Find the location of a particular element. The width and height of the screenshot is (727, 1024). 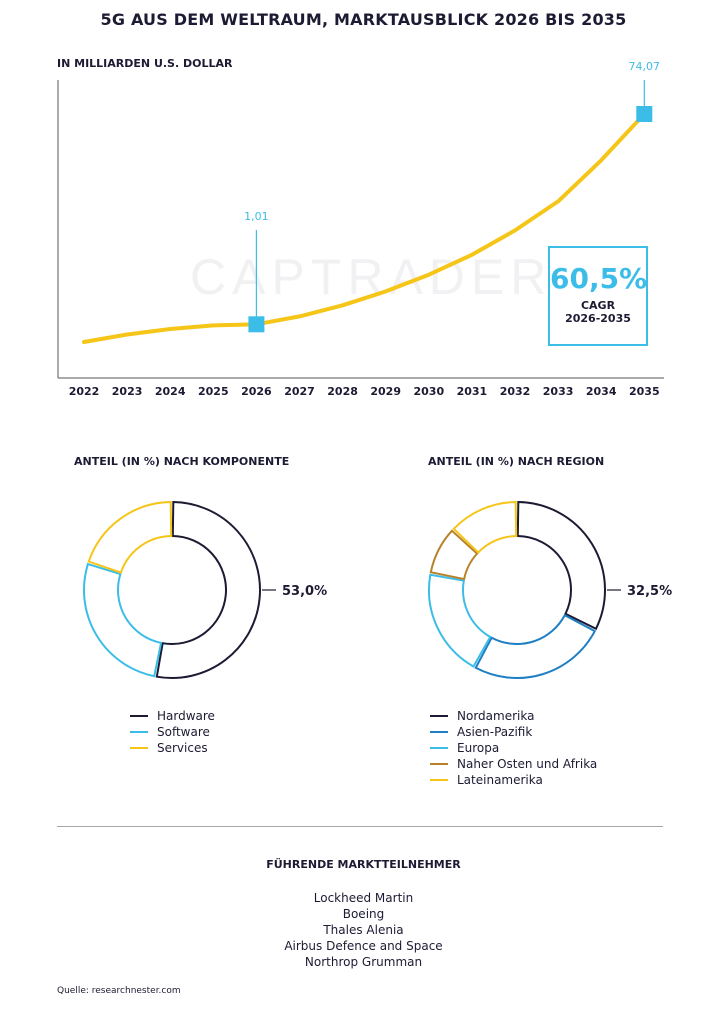

legend-item: Nordamerika is located at coordinates (513, 716).